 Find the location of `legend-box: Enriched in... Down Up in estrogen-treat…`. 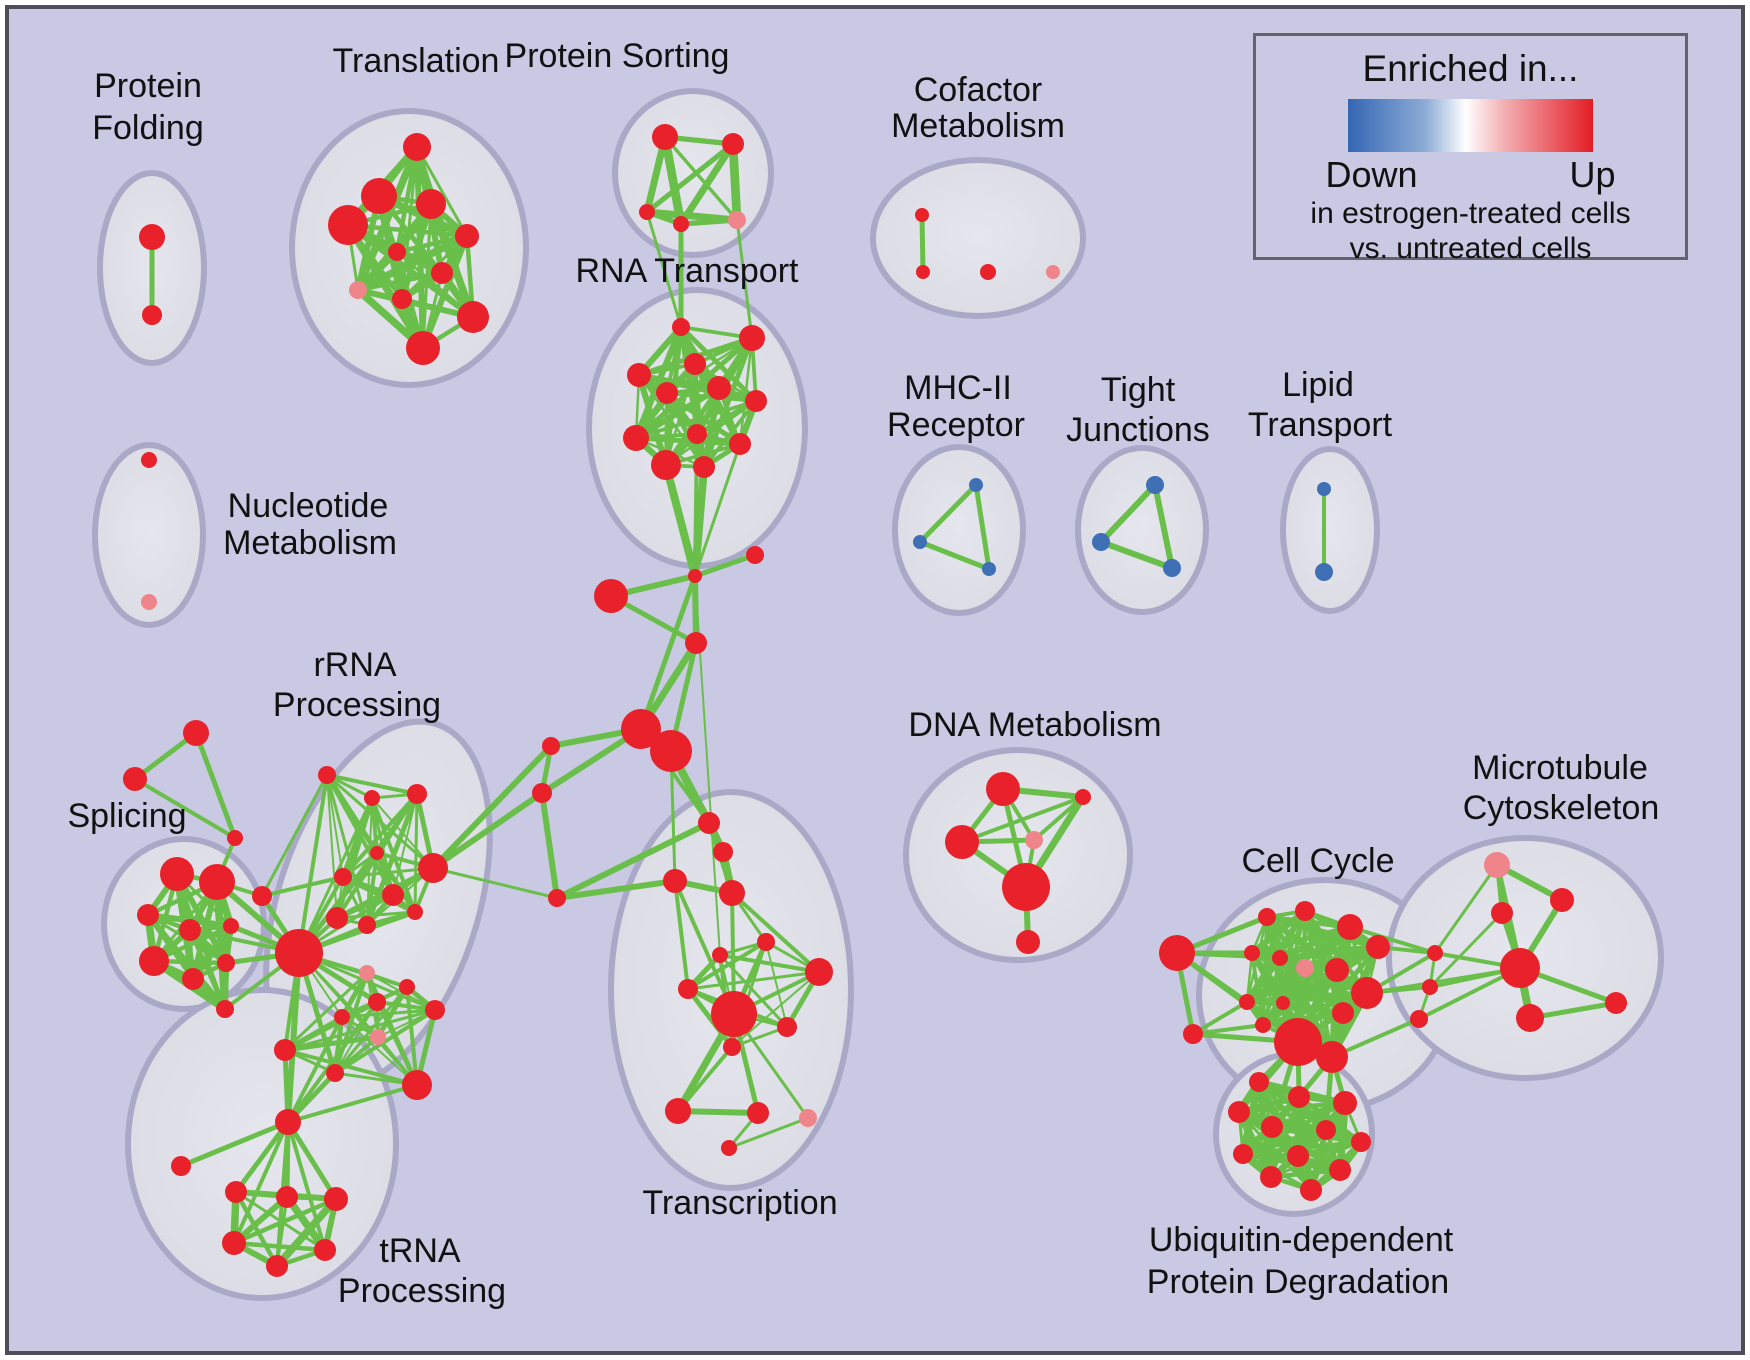

legend-box: Enriched in... Down Up in estrogen-treat… is located at coordinates (1470, 149).